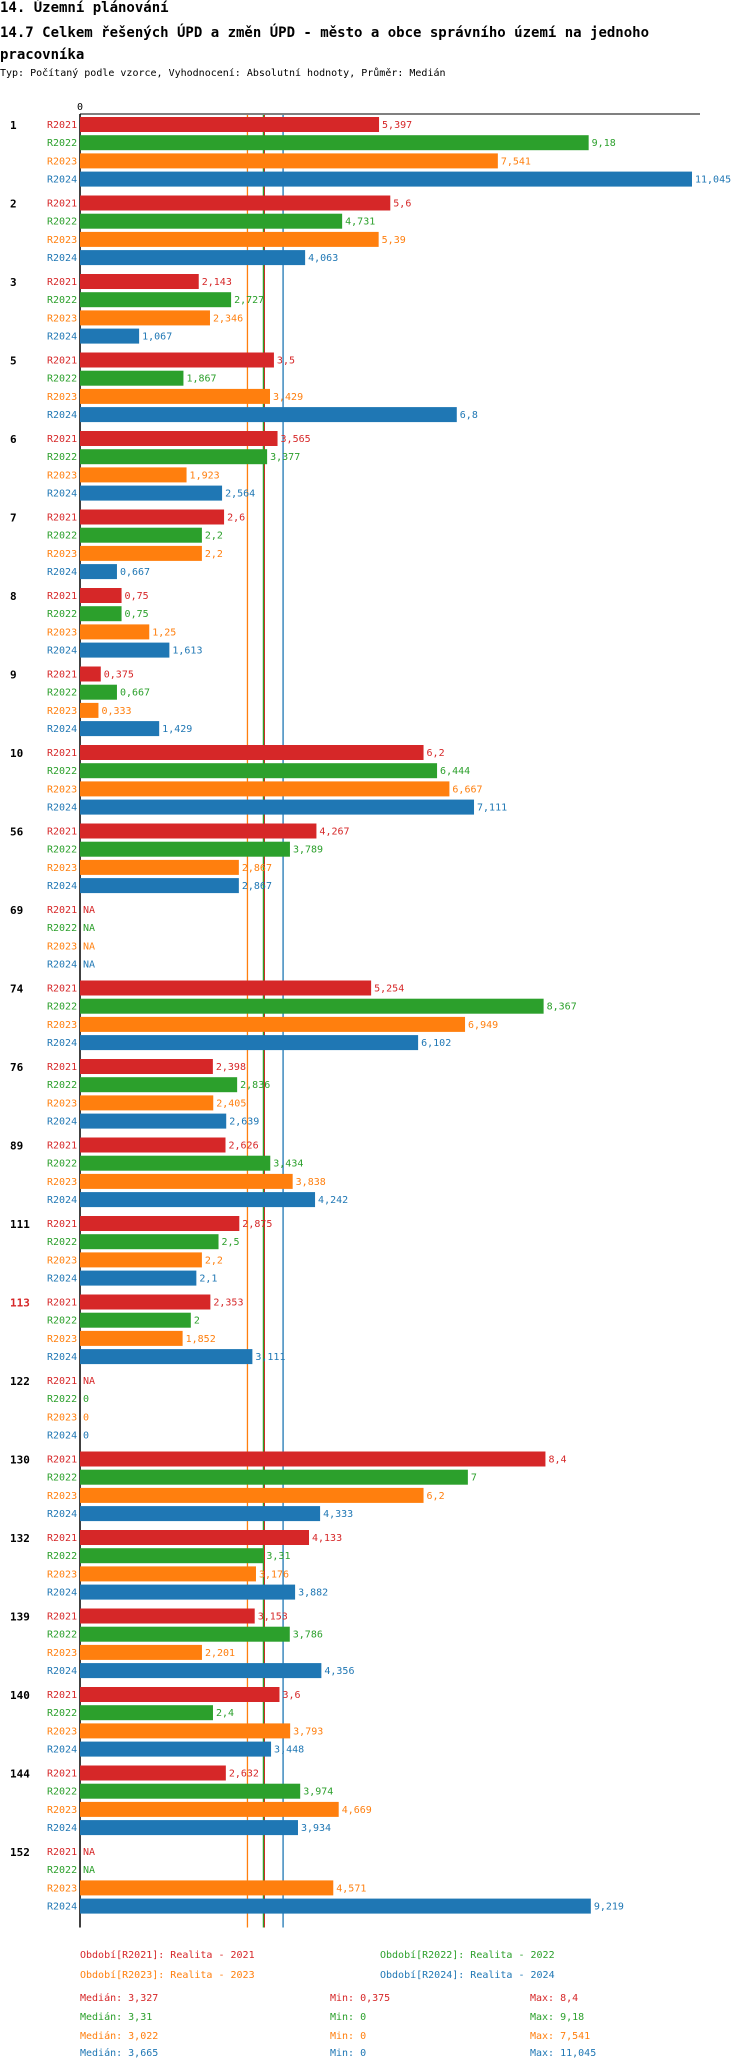 The image size is (750, 2059). What do you see at coordinates (288, 1164) in the screenshot?
I see `data-label: 3,434` at bounding box center [288, 1164].